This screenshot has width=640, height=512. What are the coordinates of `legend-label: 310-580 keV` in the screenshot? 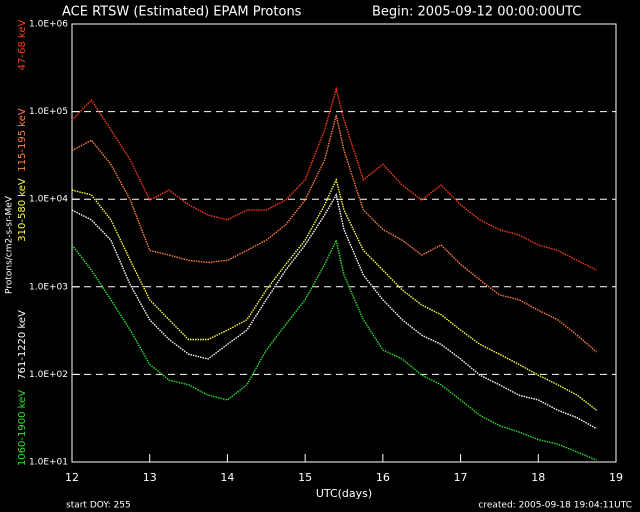 It's located at (22, 210).